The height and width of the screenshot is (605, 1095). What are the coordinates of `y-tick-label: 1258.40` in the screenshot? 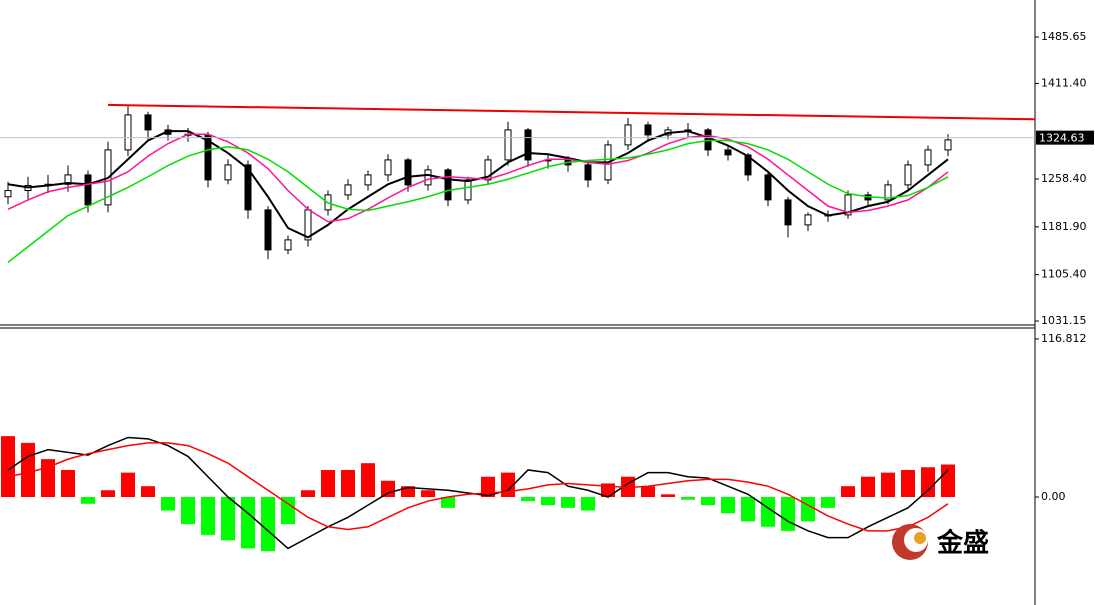 It's located at (1064, 178).